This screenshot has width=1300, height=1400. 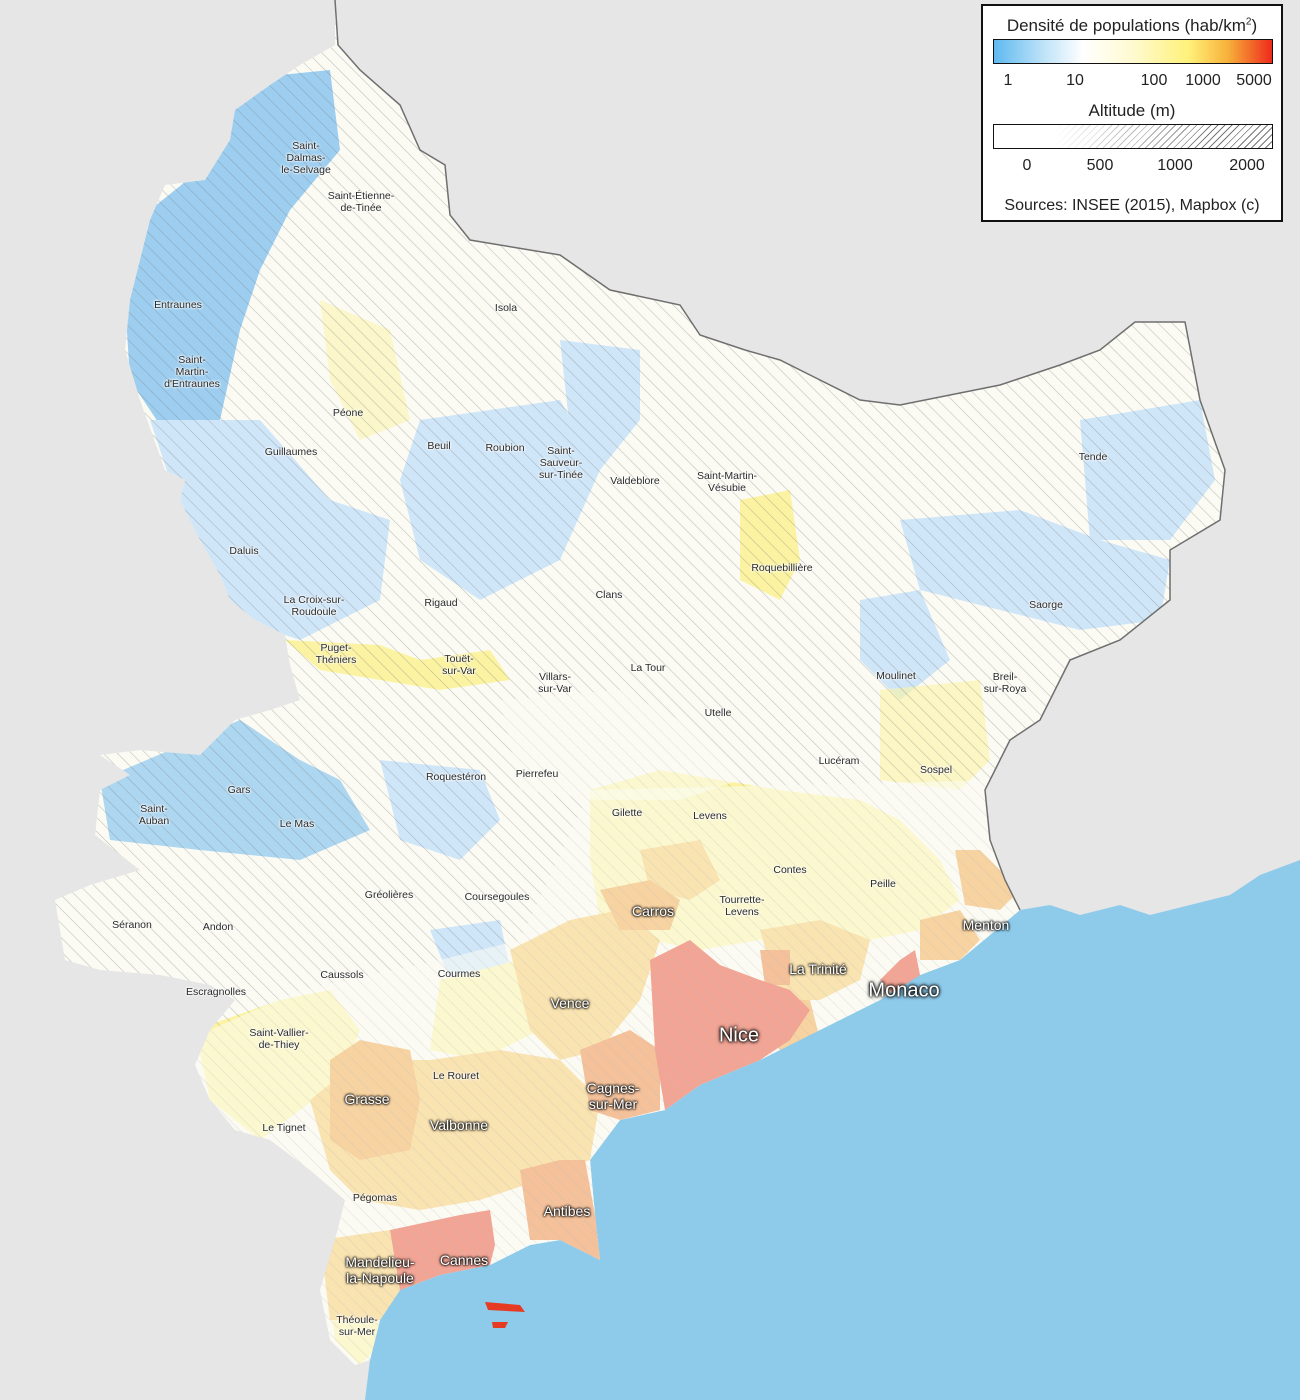 What do you see at coordinates (456, 1075) in the screenshot?
I see `place-label: Le Rouret` at bounding box center [456, 1075].